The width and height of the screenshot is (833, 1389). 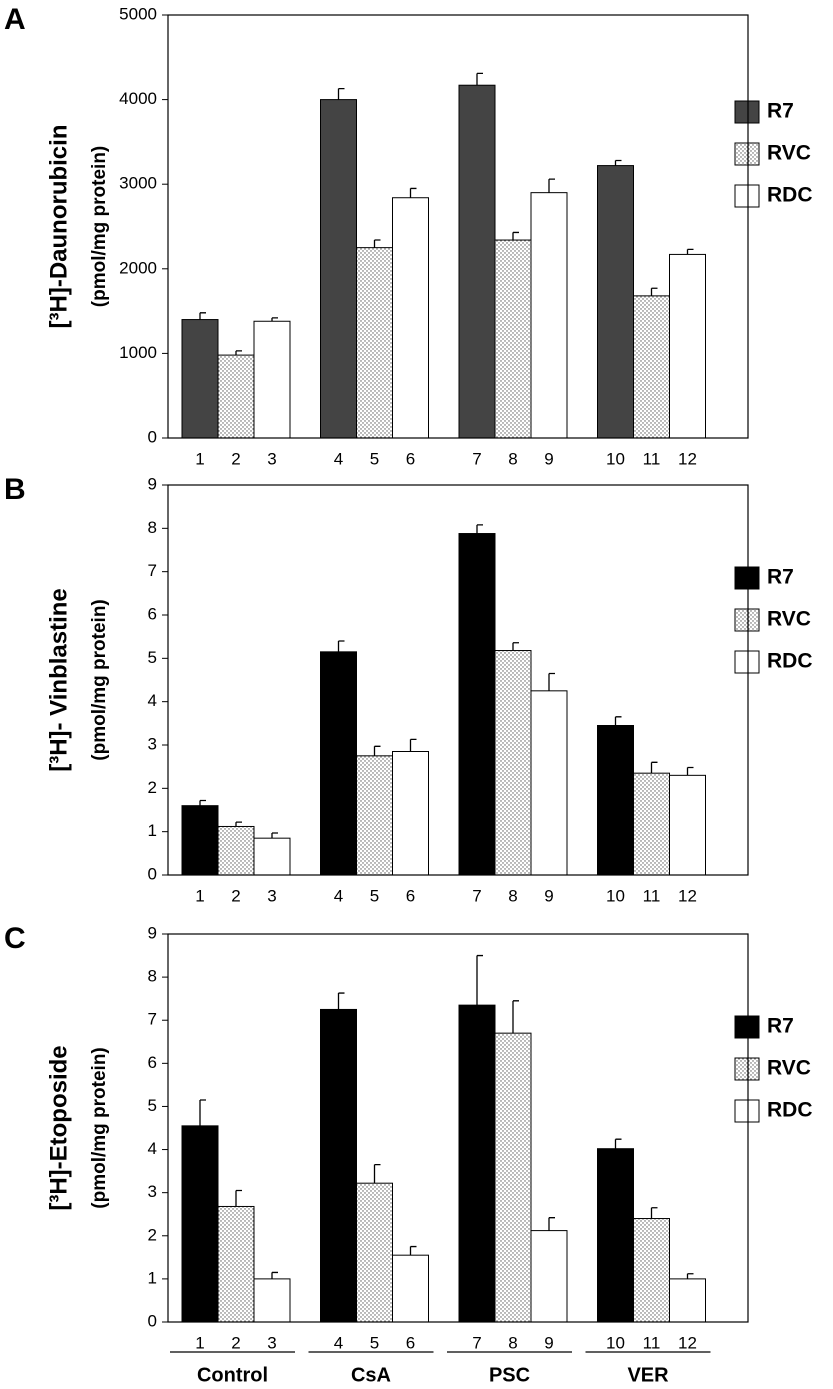 What do you see at coordinates (152, 743) in the screenshot?
I see `y-tick-label: 3` at bounding box center [152, 743].